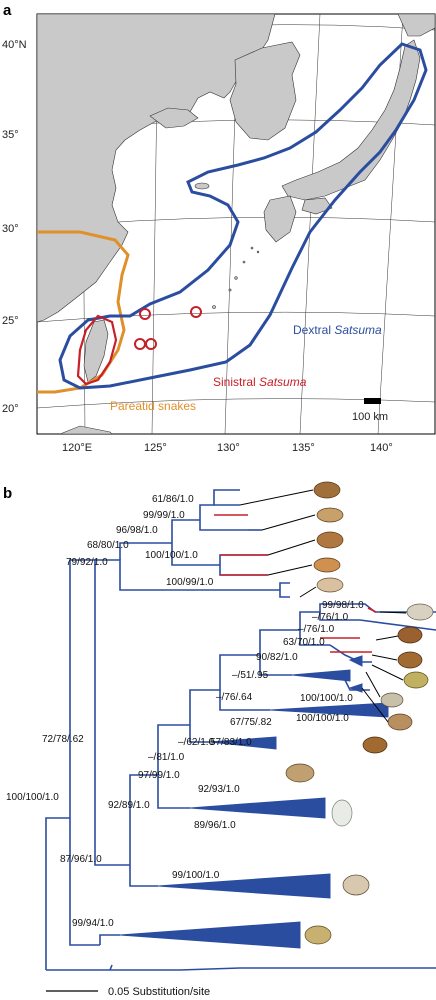 The image size is (436, 1000). Describe the element at coordinates (63, 739) in the screenshot. I see `svg-text: 72/78/.62` at that location.